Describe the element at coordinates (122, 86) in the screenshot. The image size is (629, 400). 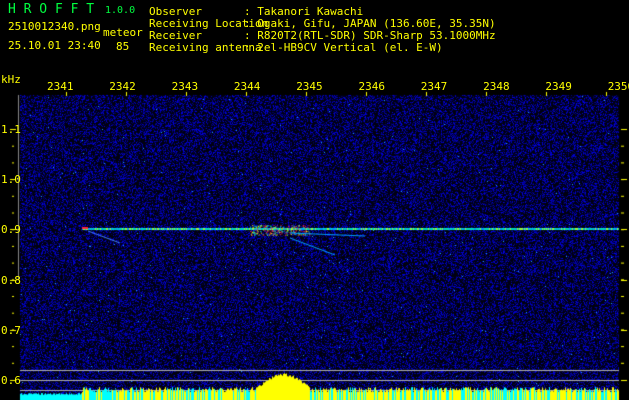
I see `x-tick-label: 2342` at that location.